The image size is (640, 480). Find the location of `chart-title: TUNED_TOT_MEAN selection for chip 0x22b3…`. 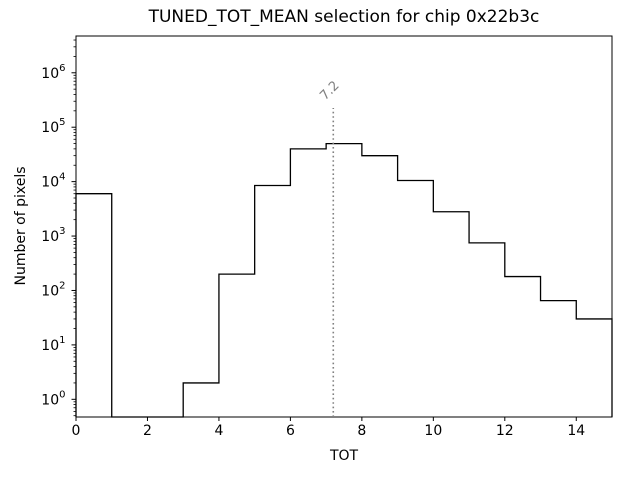

chart-title: TUNED_TOT_MEAN selection for chip 0x22b3… is located at coordinates (344, 17).